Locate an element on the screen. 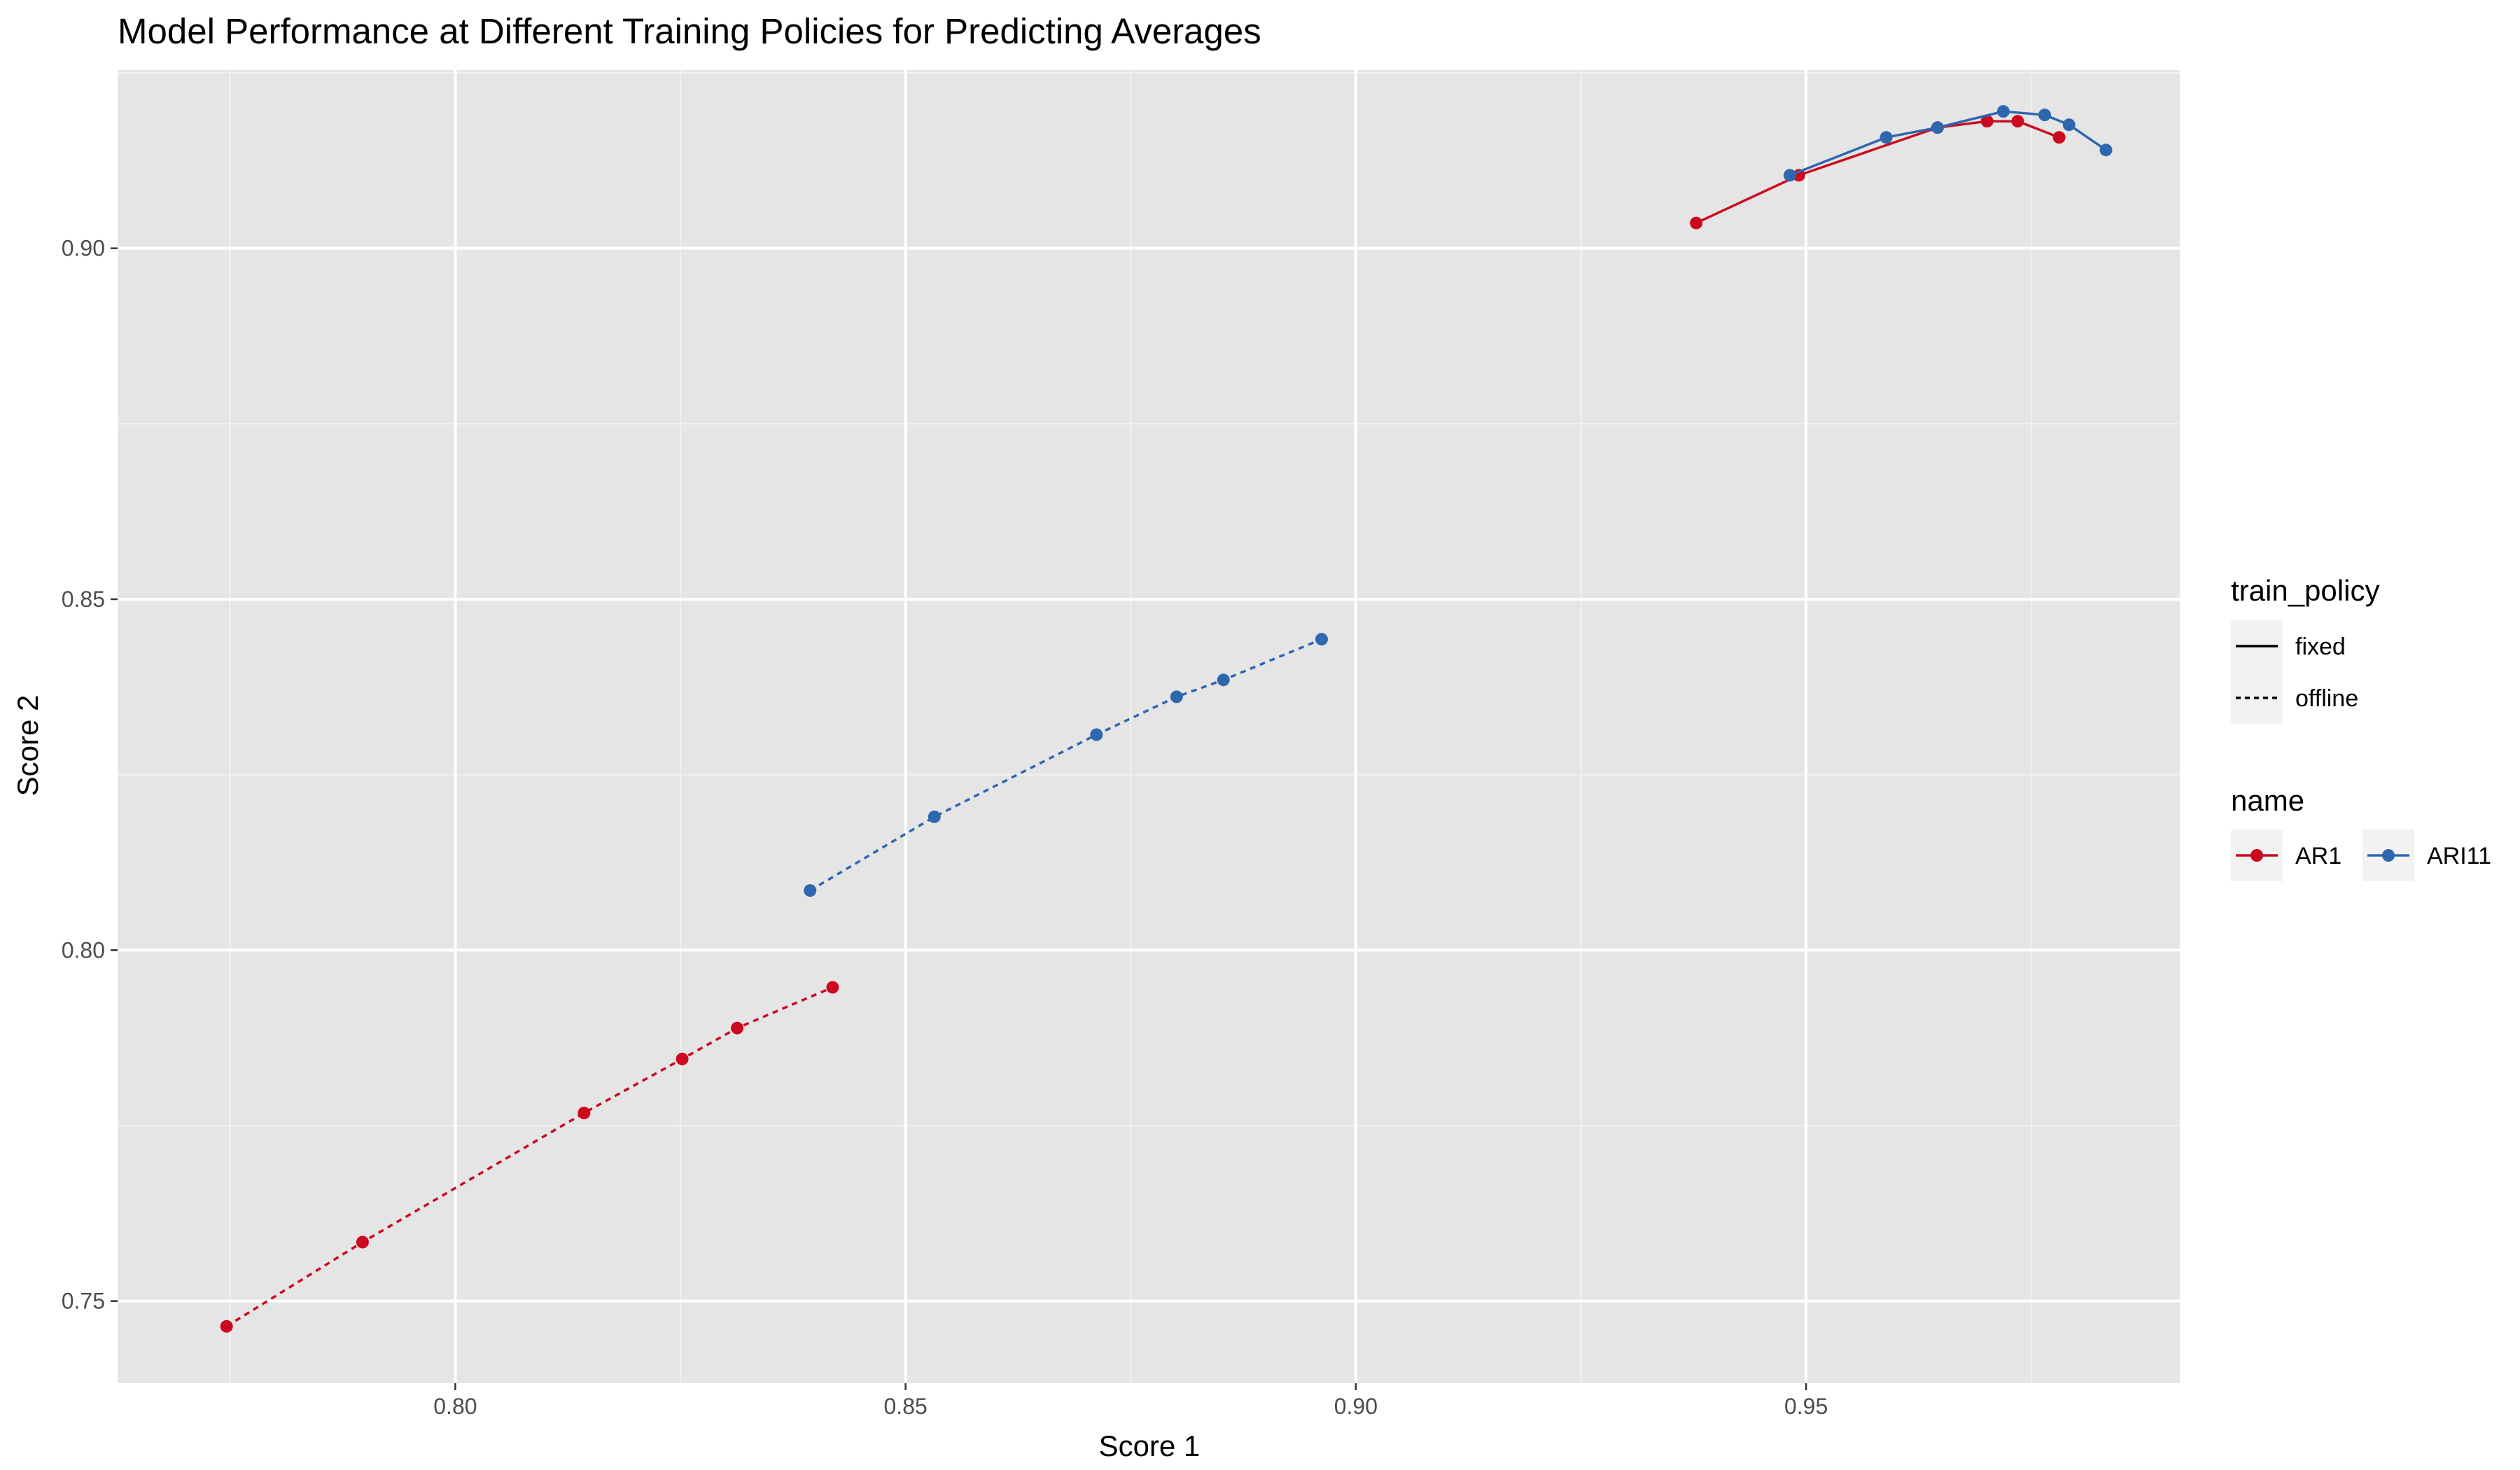 The image size is (2520, 1470). legend-title-train-policy: train_policy is located at coordinates (2305, 590).